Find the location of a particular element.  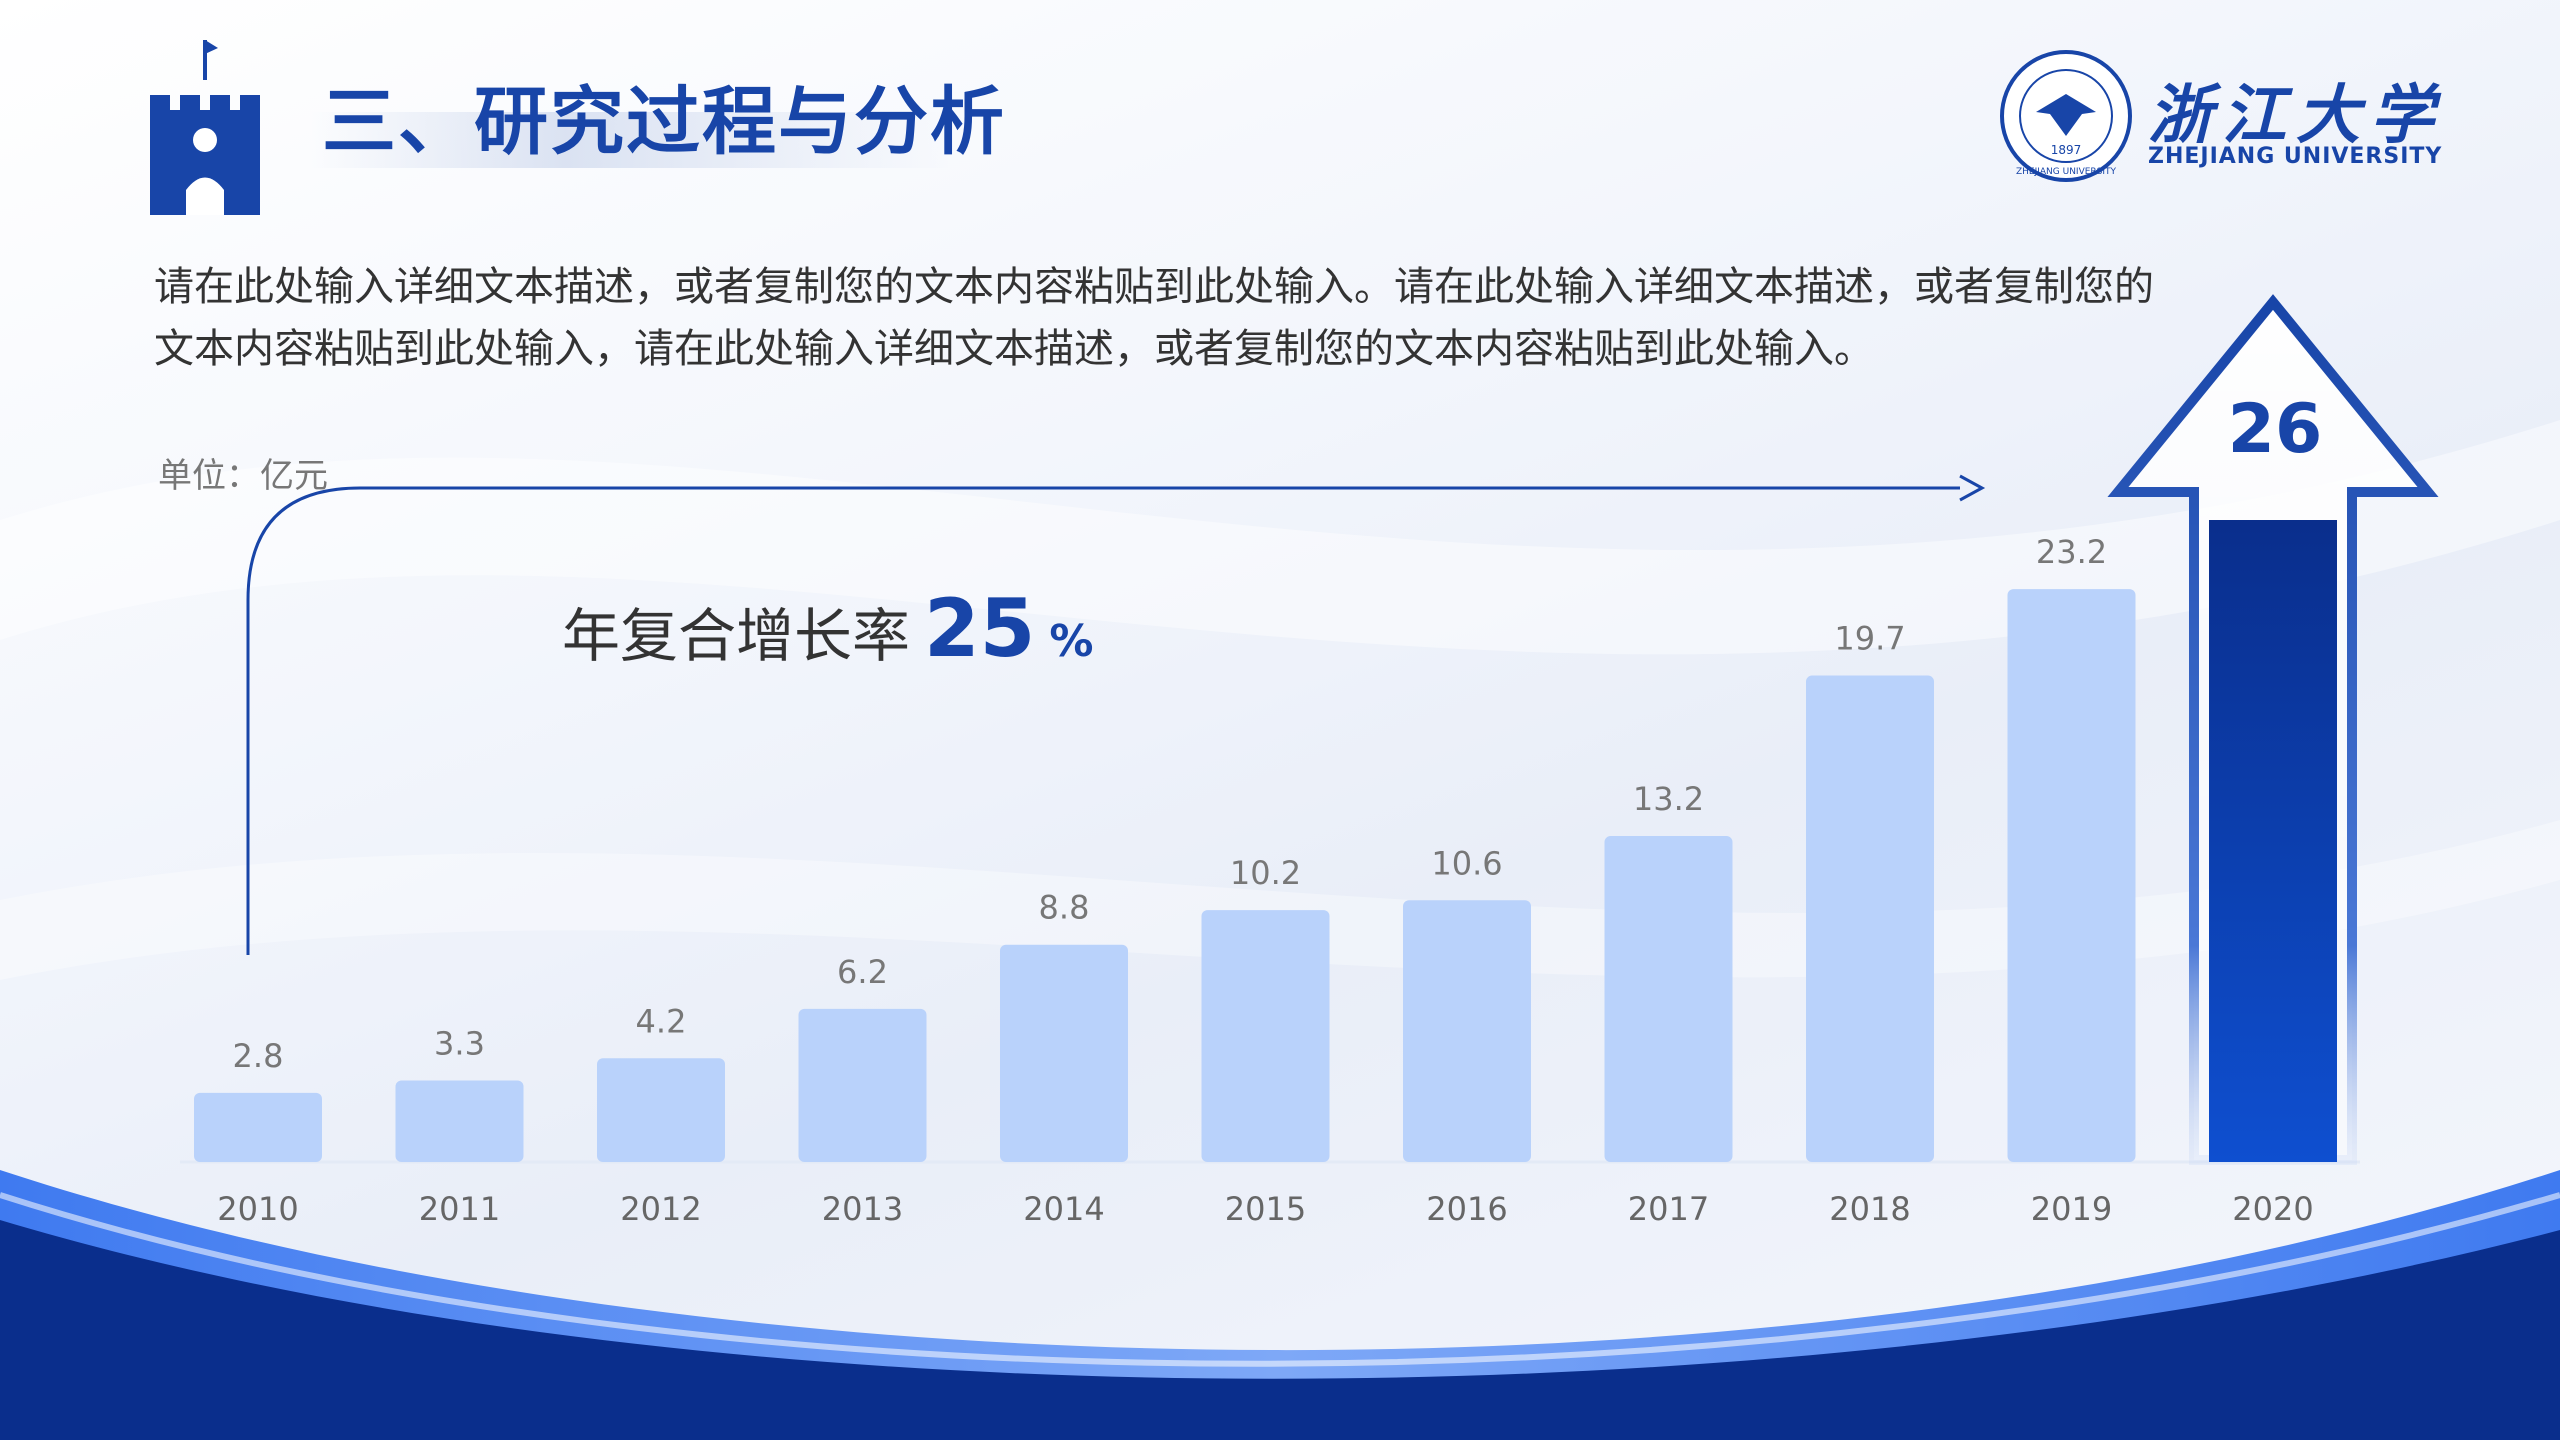

bar-2013 is located at coordinates (862, 1085).